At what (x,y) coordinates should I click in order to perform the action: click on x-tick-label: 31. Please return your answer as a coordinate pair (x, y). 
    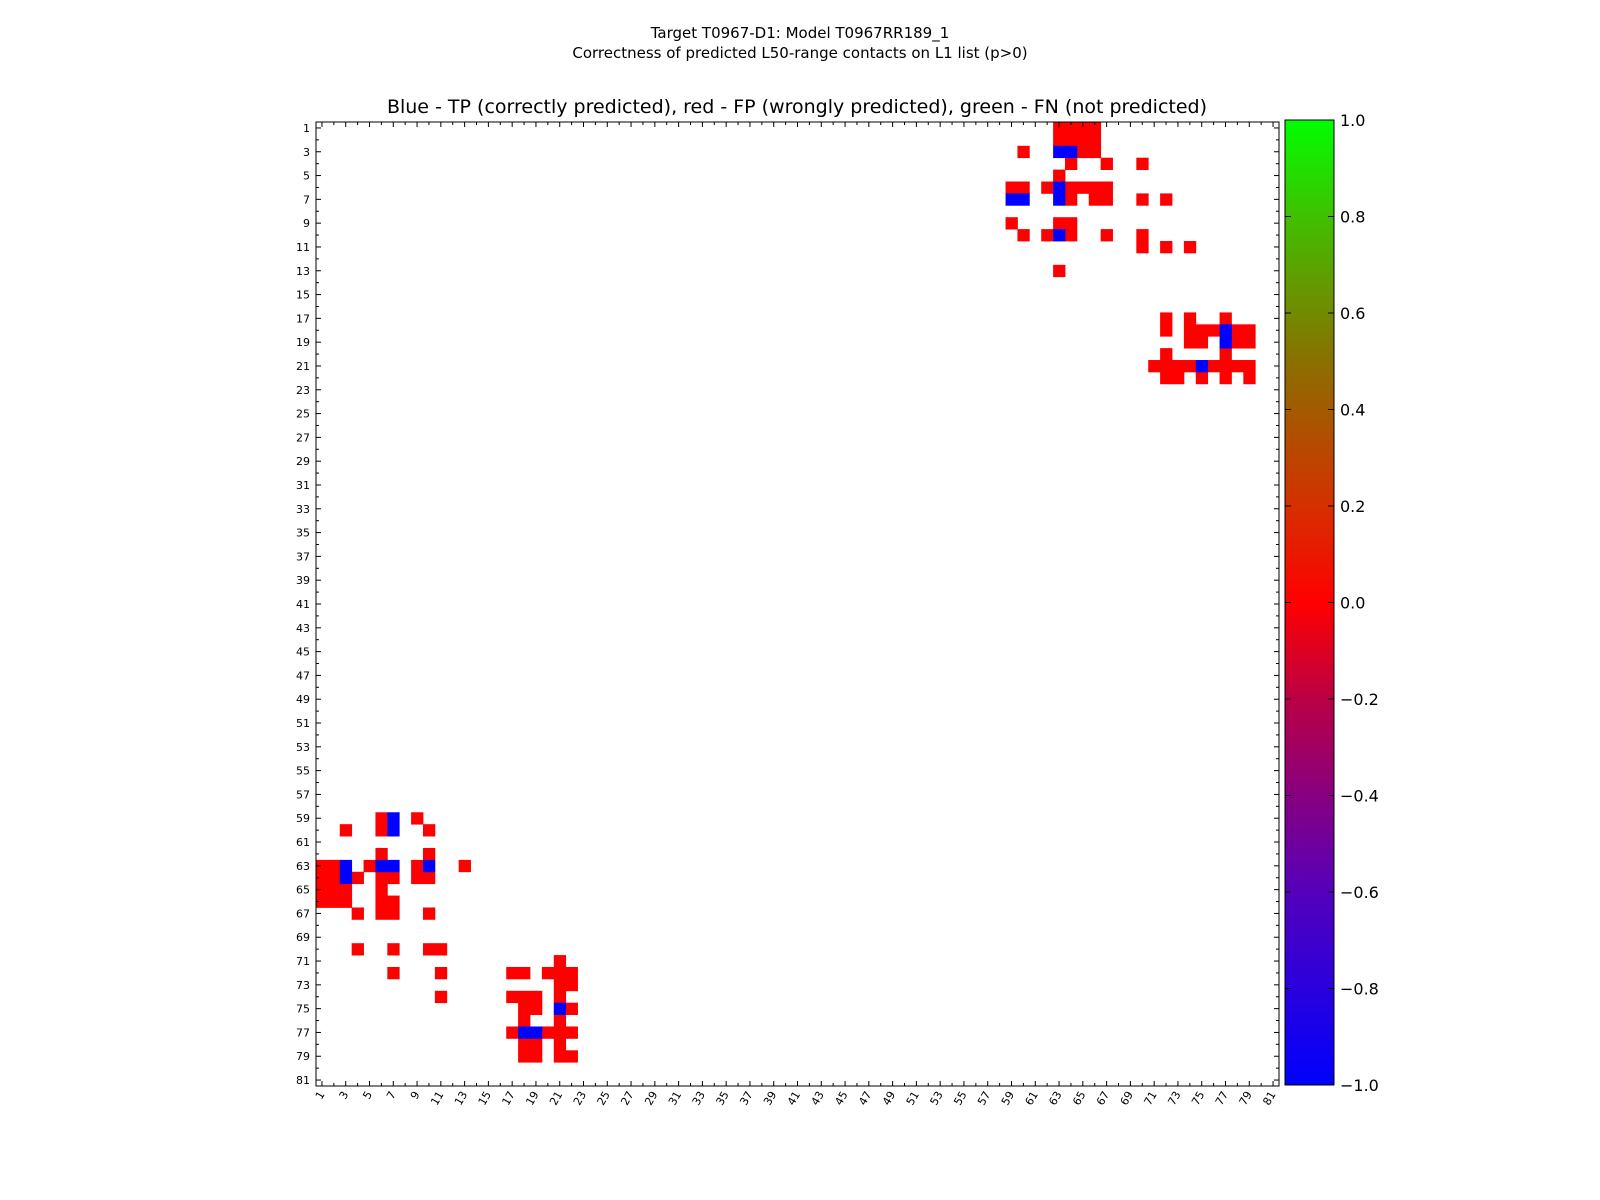
    Looking at the image, I should click on (675, 1098).